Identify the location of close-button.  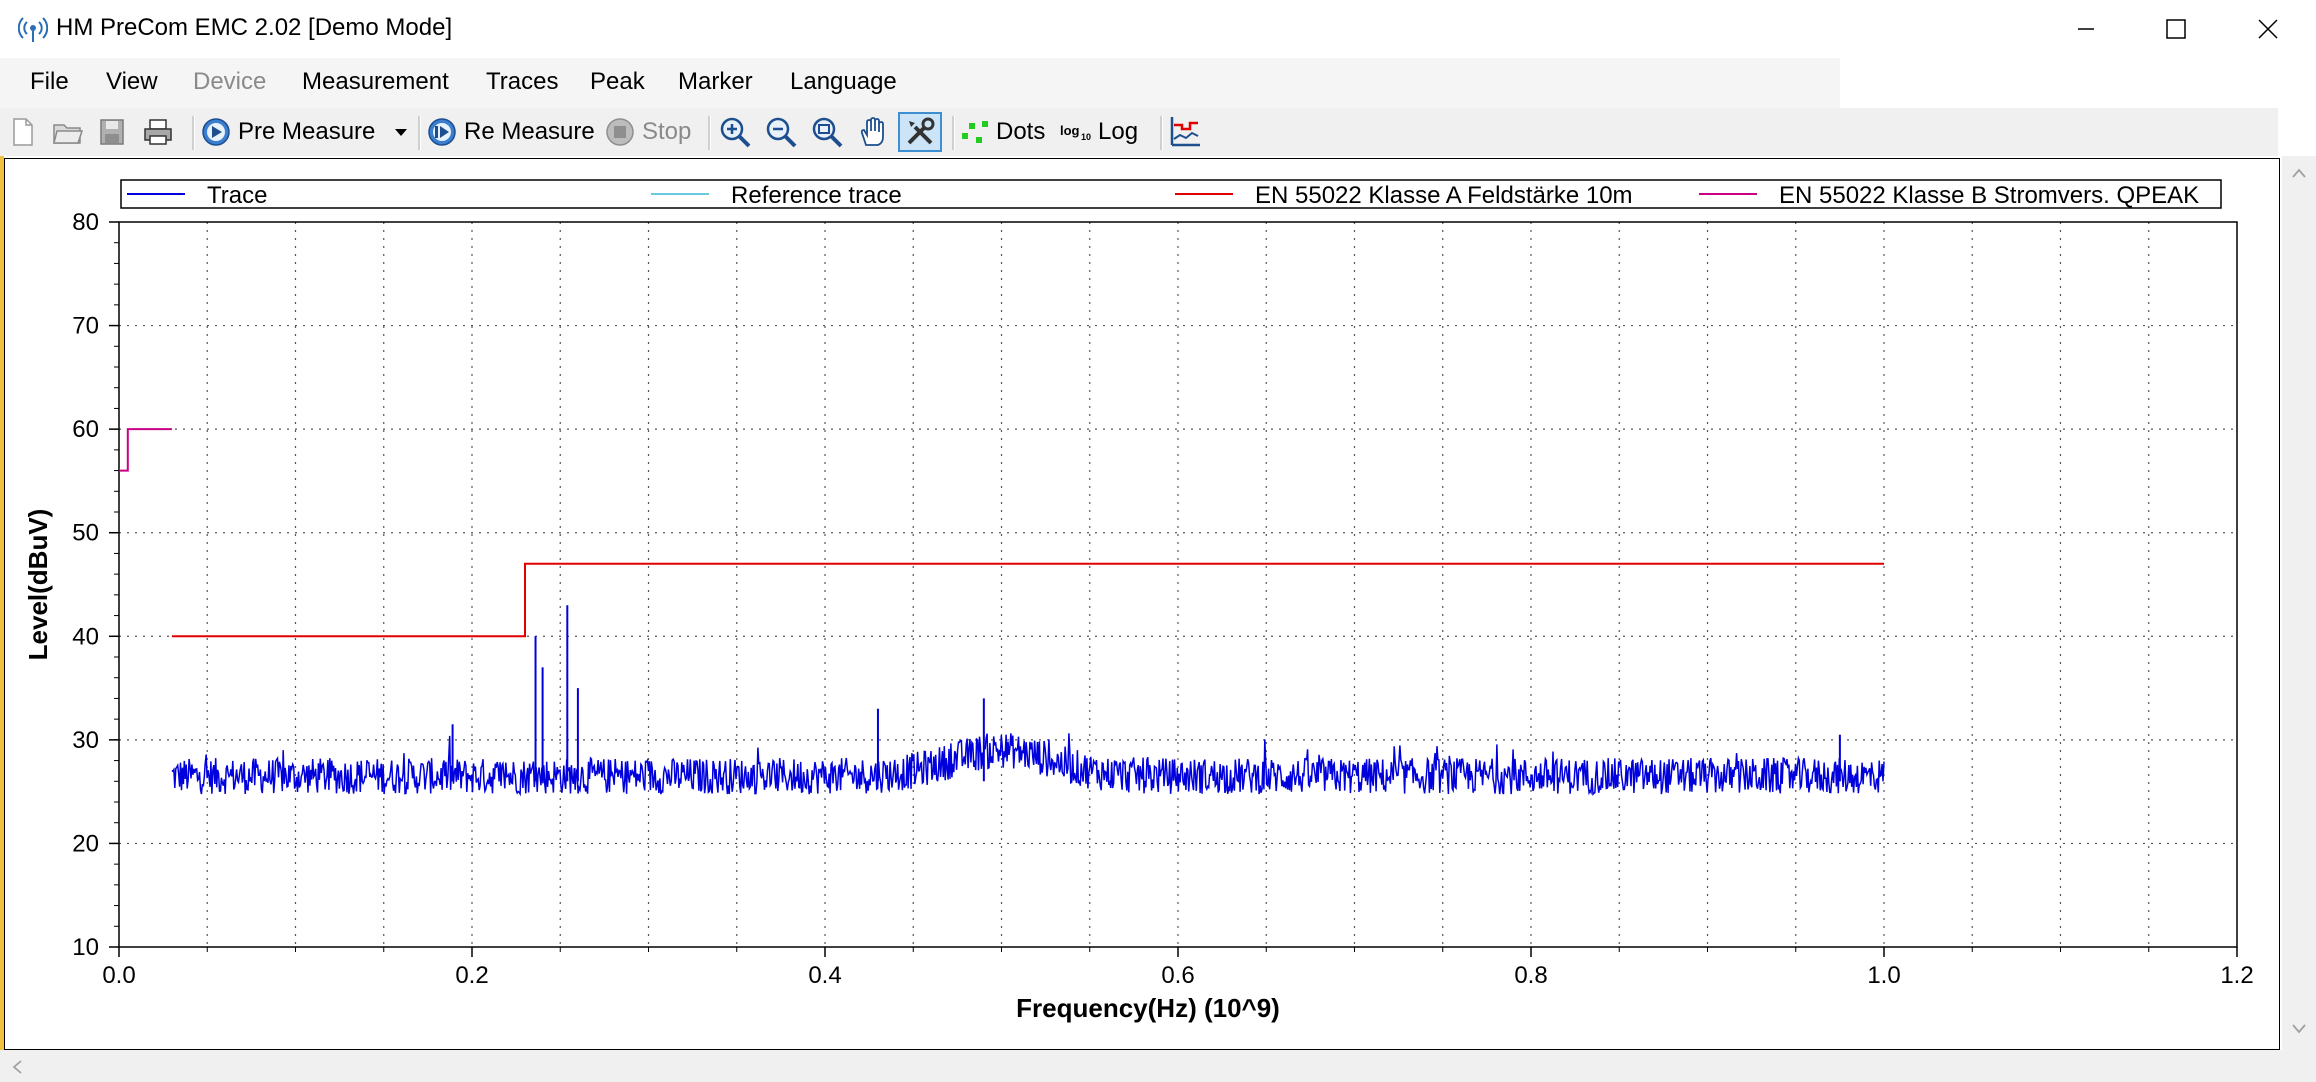
(2268, 29).